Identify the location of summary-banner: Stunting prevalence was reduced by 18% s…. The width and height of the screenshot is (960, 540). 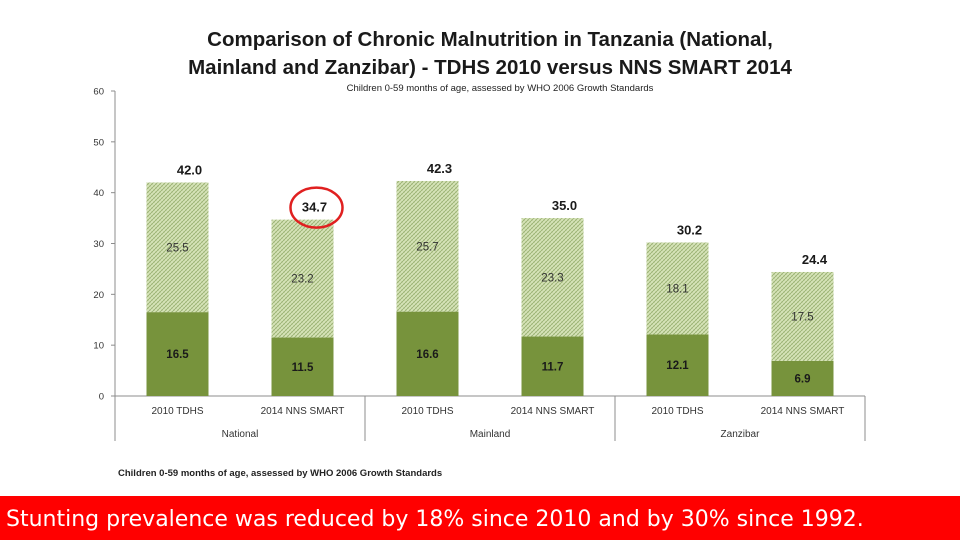
(480, 518).